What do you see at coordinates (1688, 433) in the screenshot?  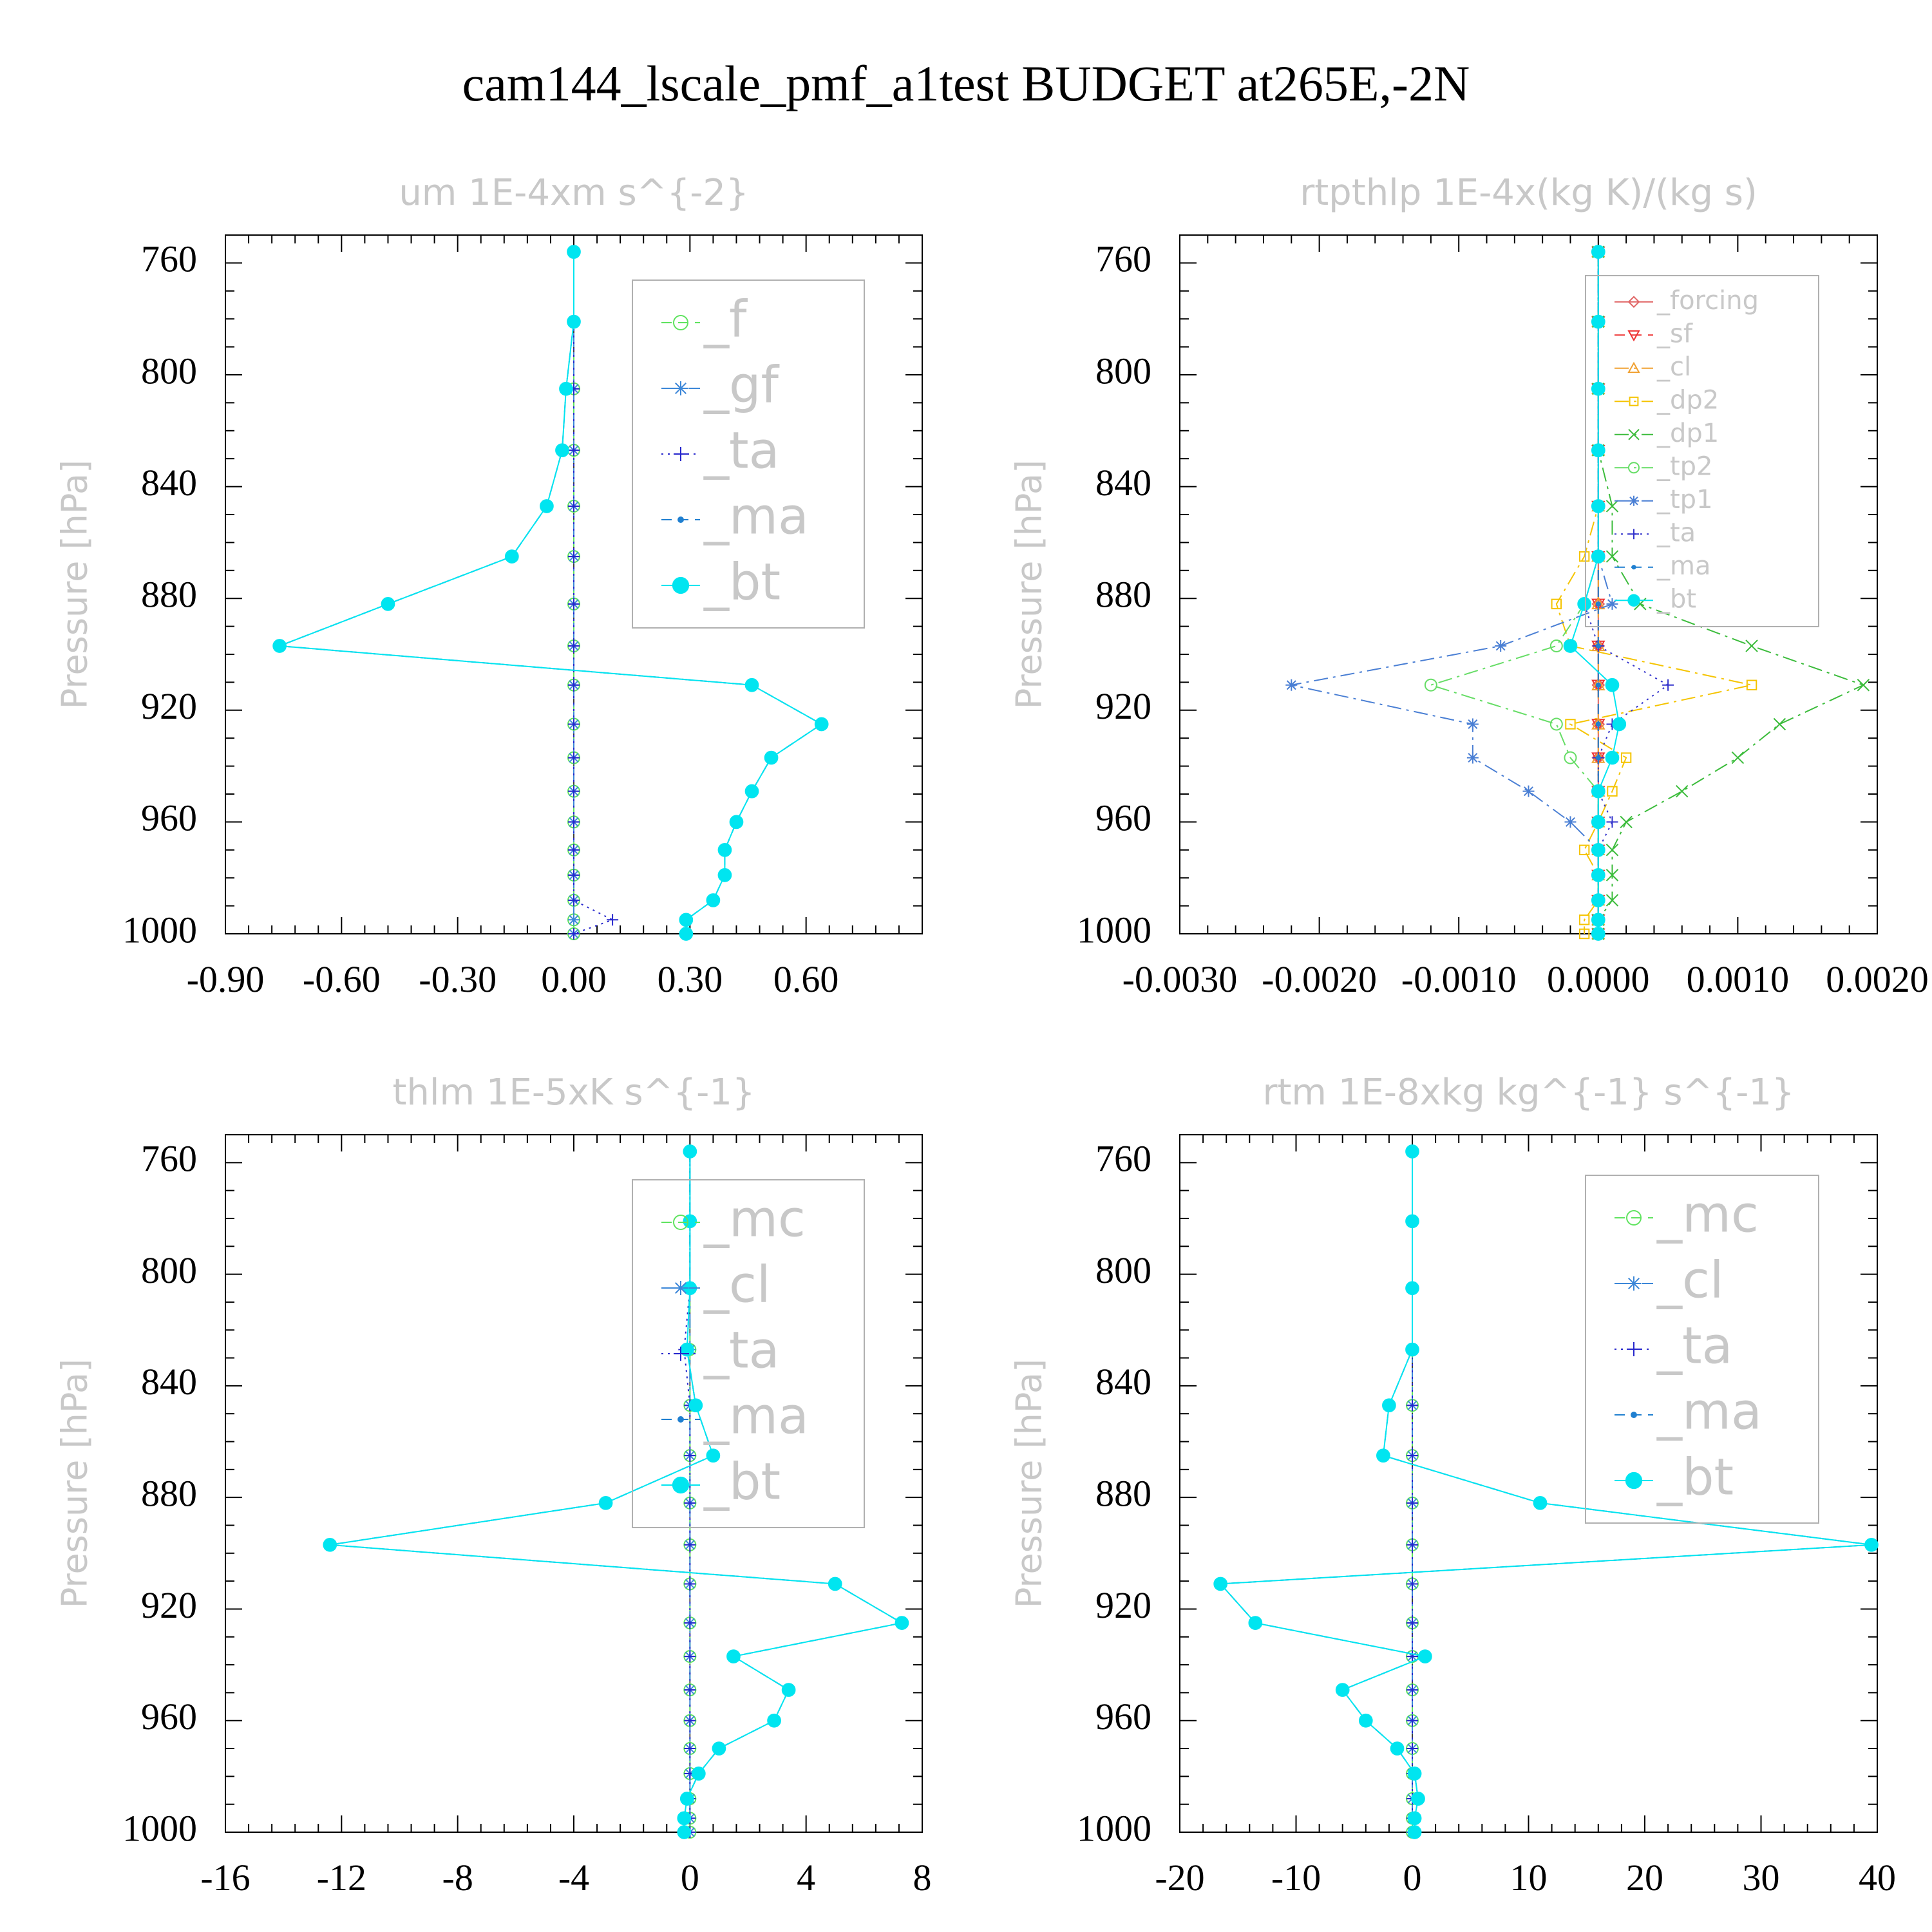 I see `legend-label: _dp1` at bounding box center [1688, 433].